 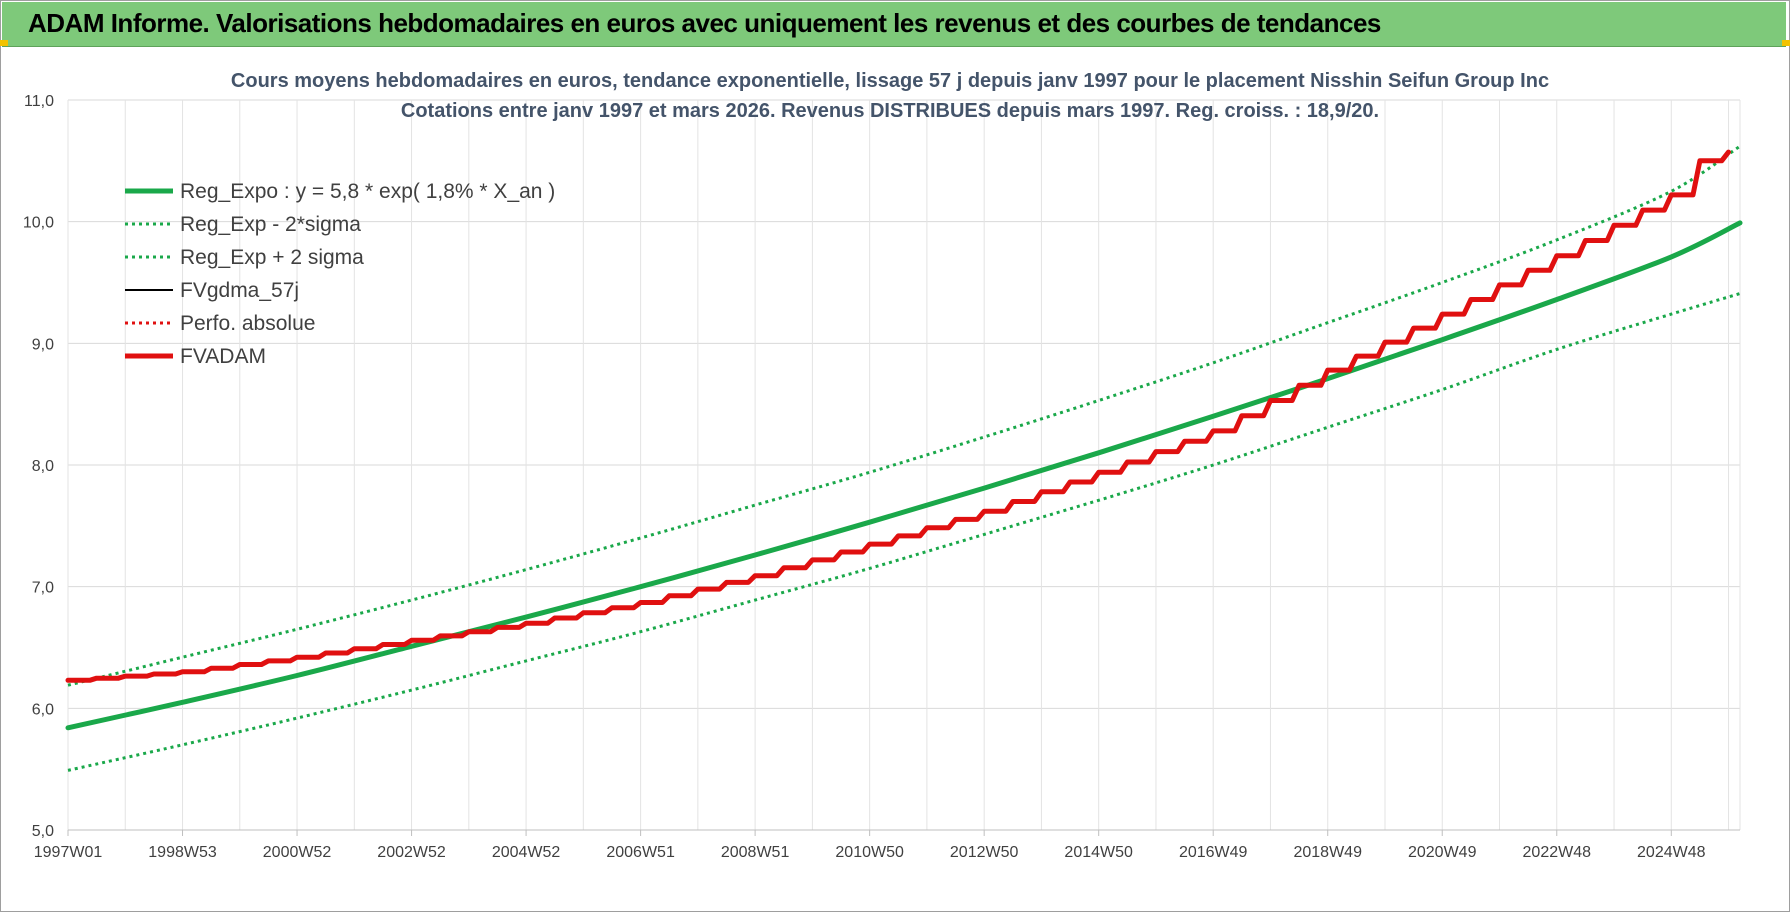 I want to click on legend-label: Reg_Exp - 2*sigma, so click(x=270, y=224).